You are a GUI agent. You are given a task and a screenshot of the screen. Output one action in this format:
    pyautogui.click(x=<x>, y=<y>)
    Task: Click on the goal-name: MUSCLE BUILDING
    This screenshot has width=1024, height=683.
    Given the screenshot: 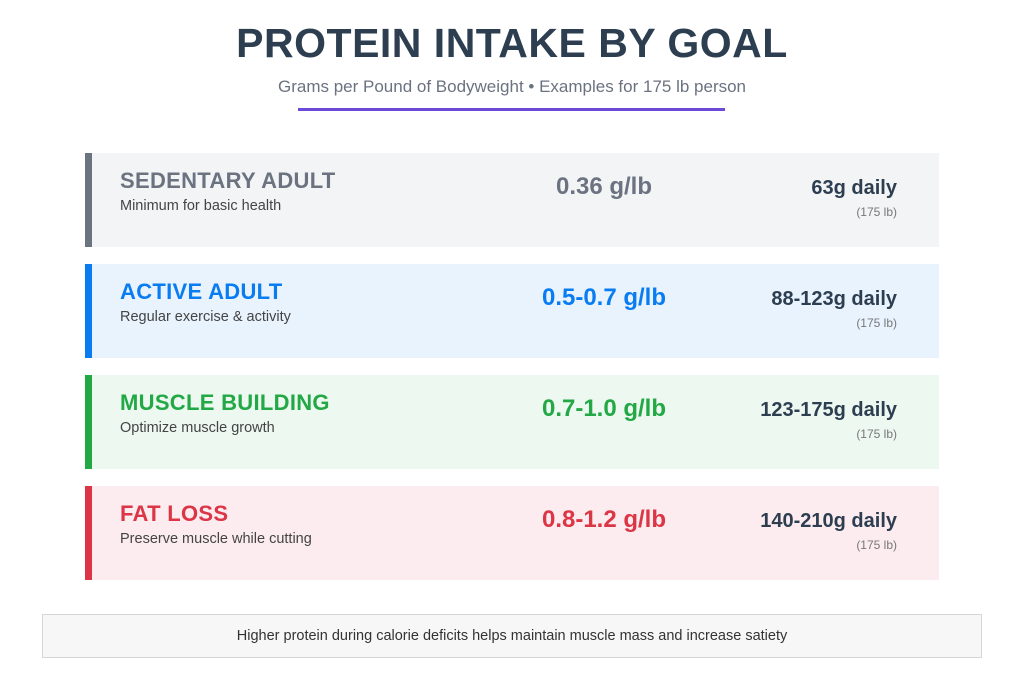 What is the action you would take?
    pyautogui.click(x=225, y=402)
    